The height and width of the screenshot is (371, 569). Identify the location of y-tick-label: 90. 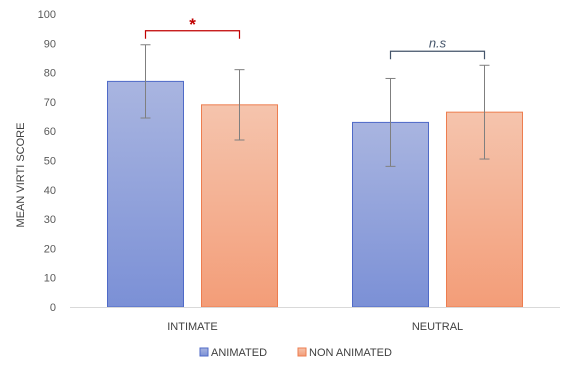
(50, 44).